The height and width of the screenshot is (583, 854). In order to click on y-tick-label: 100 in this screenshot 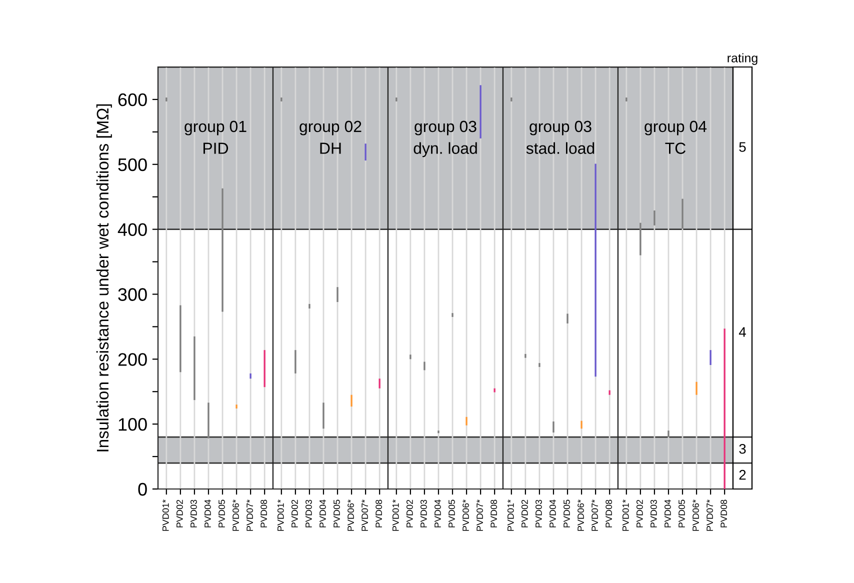, I will do `click(132, 424)`.